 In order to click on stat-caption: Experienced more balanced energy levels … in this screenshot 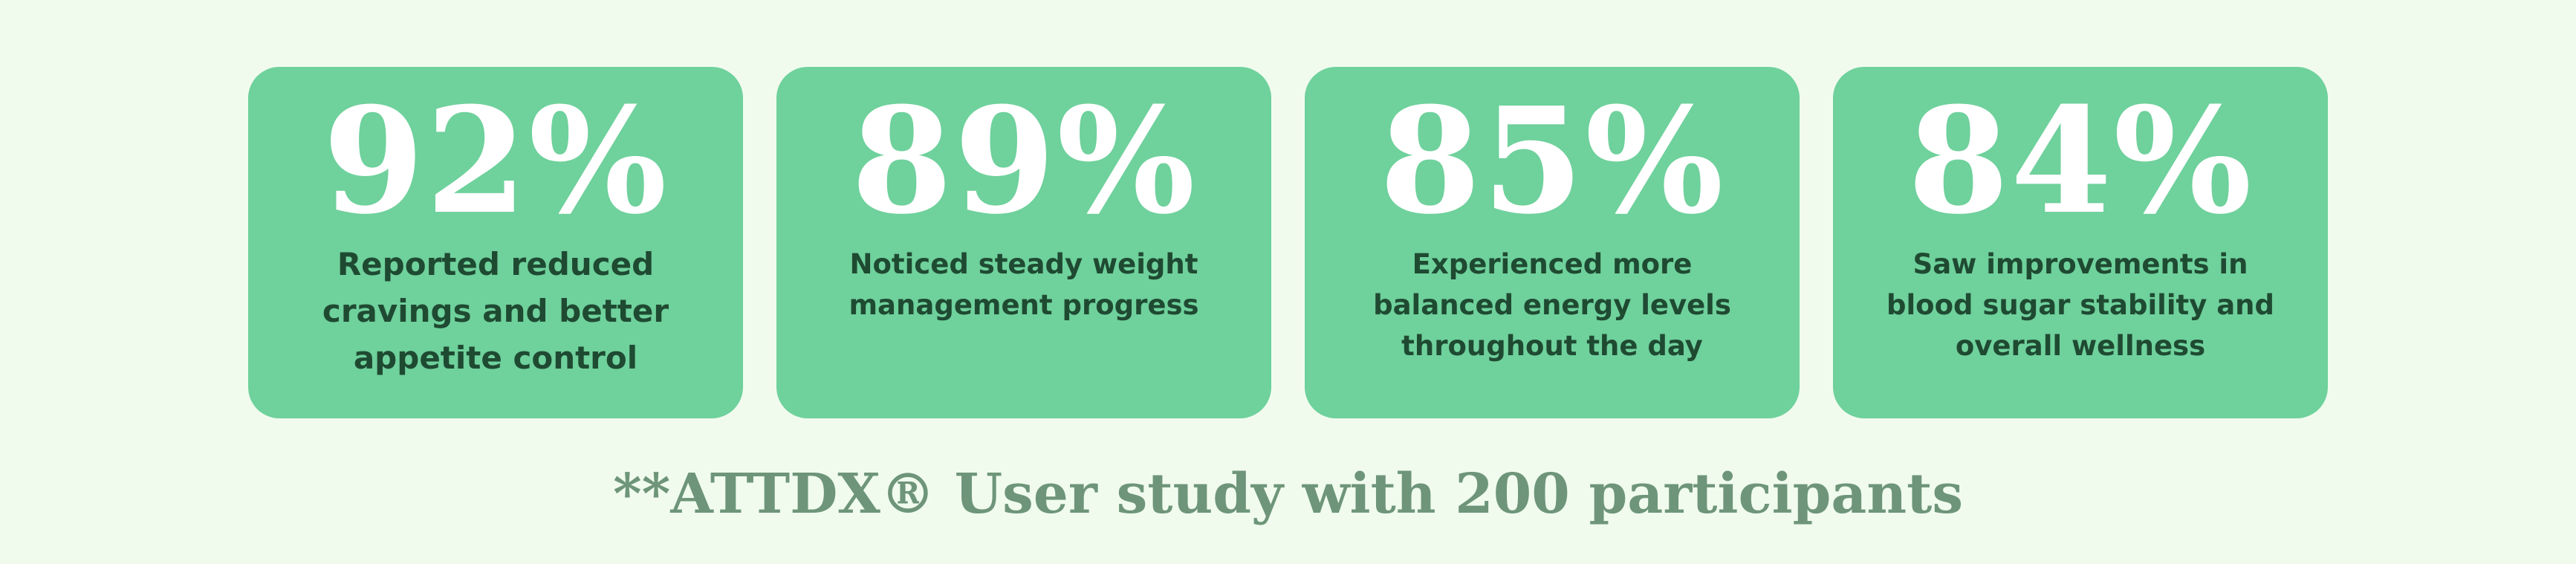, I will do `click(1552, 305)`.